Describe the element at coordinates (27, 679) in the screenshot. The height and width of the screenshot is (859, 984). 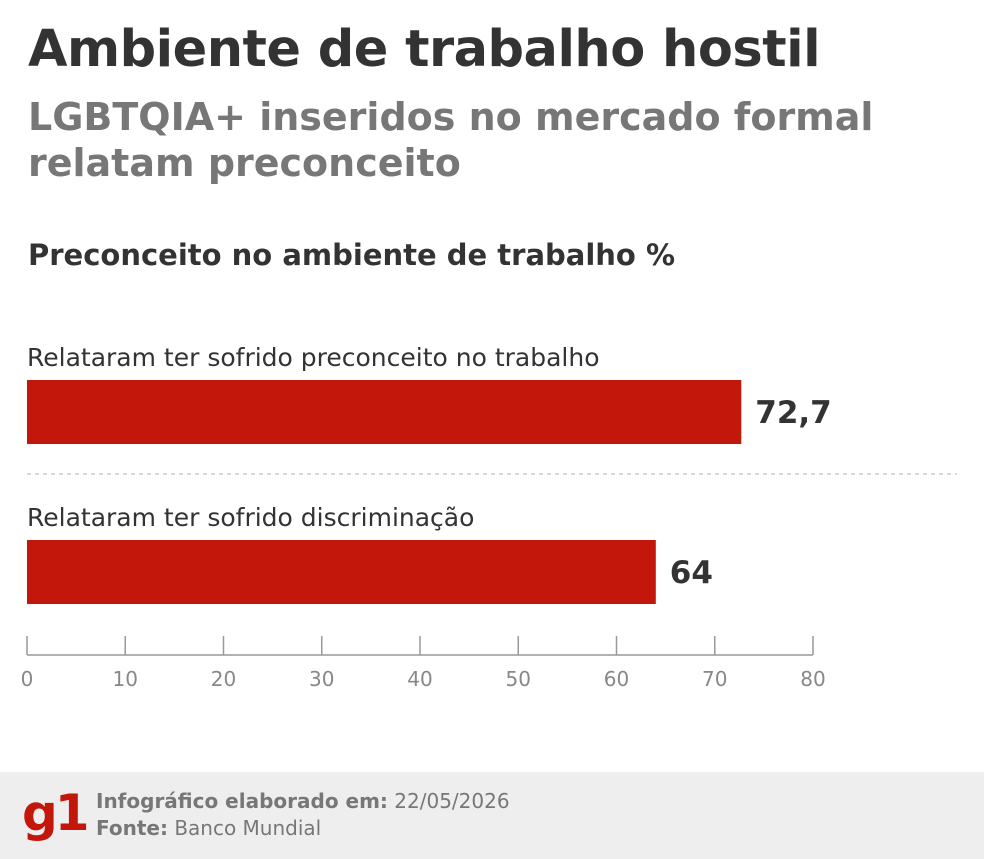
I see `x-axis-tick-label: 0` at that location.